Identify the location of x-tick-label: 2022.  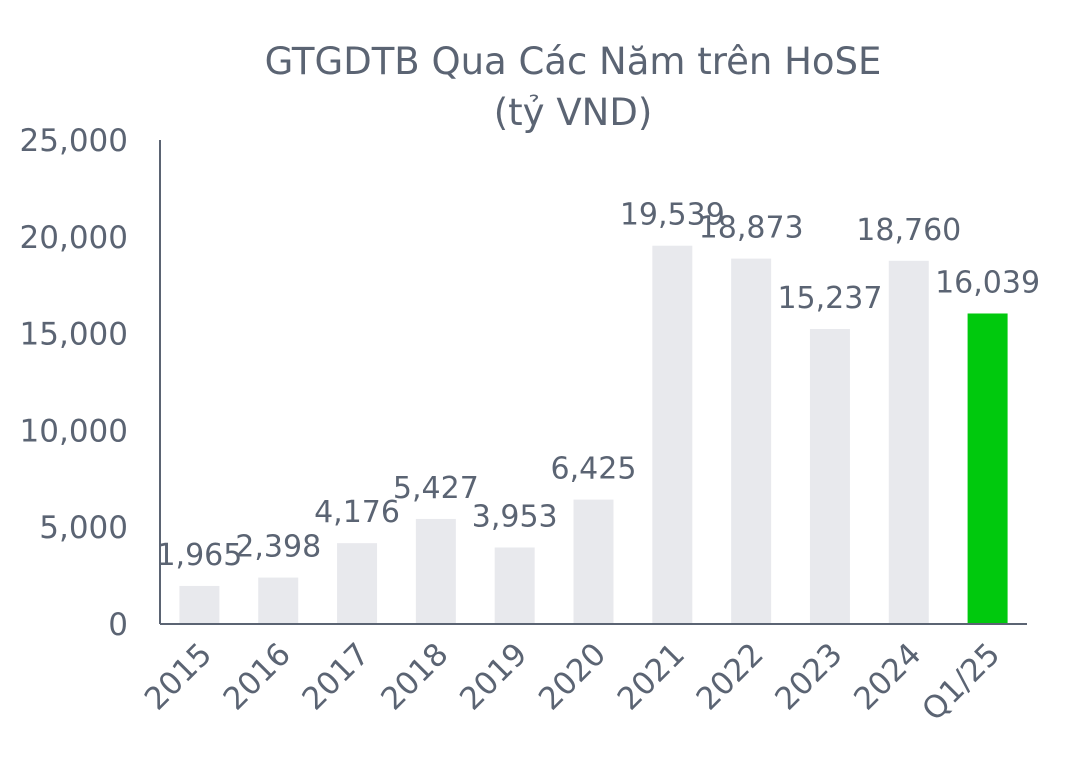
(730, 676).